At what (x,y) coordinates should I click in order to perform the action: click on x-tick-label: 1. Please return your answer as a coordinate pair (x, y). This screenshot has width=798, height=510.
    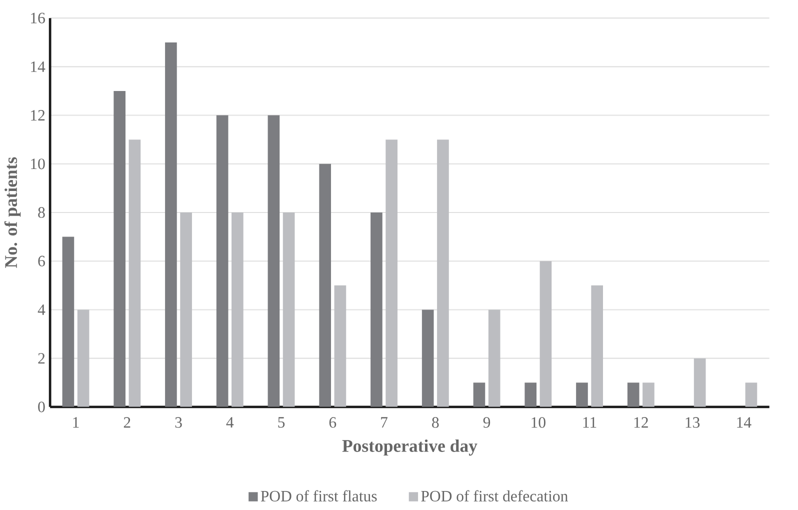
    Looking at the image, I should click on (76, 422).